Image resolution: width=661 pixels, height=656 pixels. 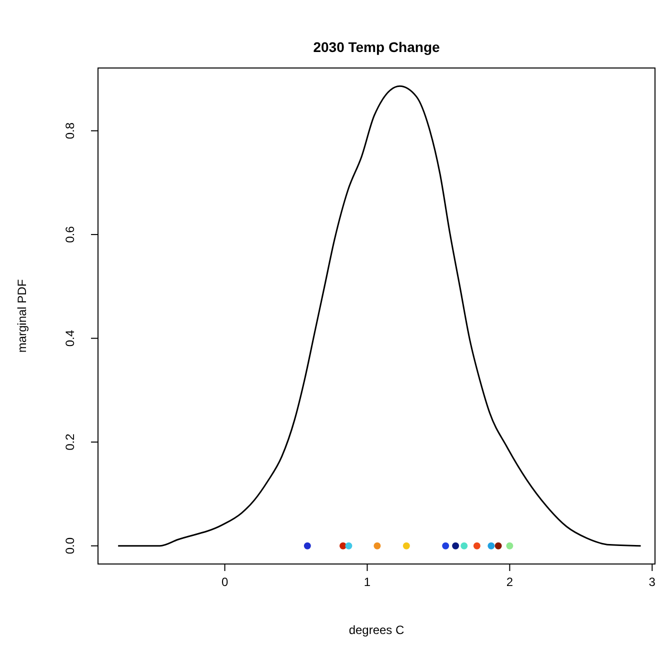 I want to click on y-tick-label: 0.4, so click(x=70, y=338).